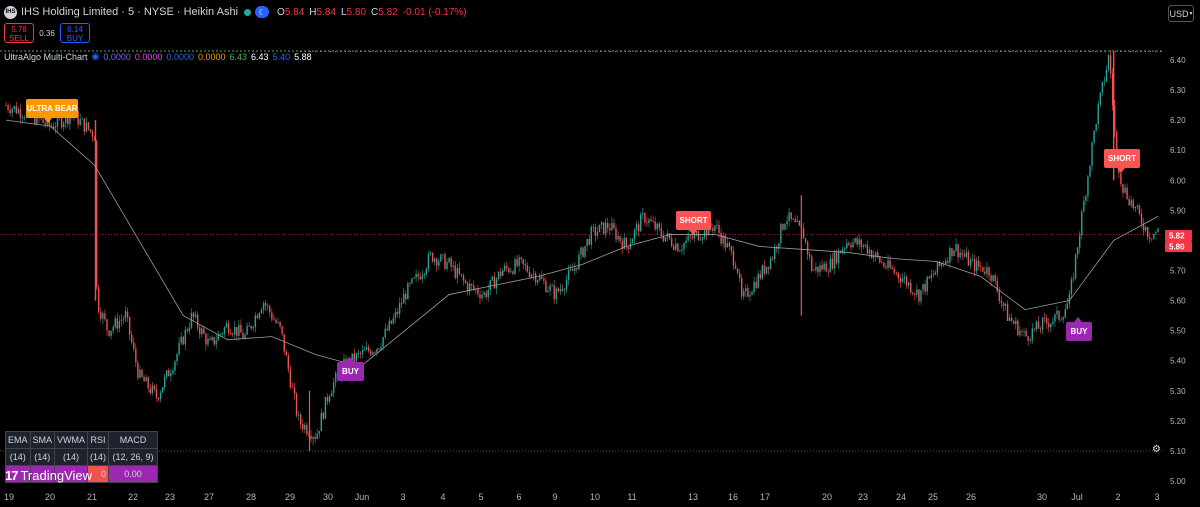  I want to click on y-tick-label: 5.70, so click(1178, 271).